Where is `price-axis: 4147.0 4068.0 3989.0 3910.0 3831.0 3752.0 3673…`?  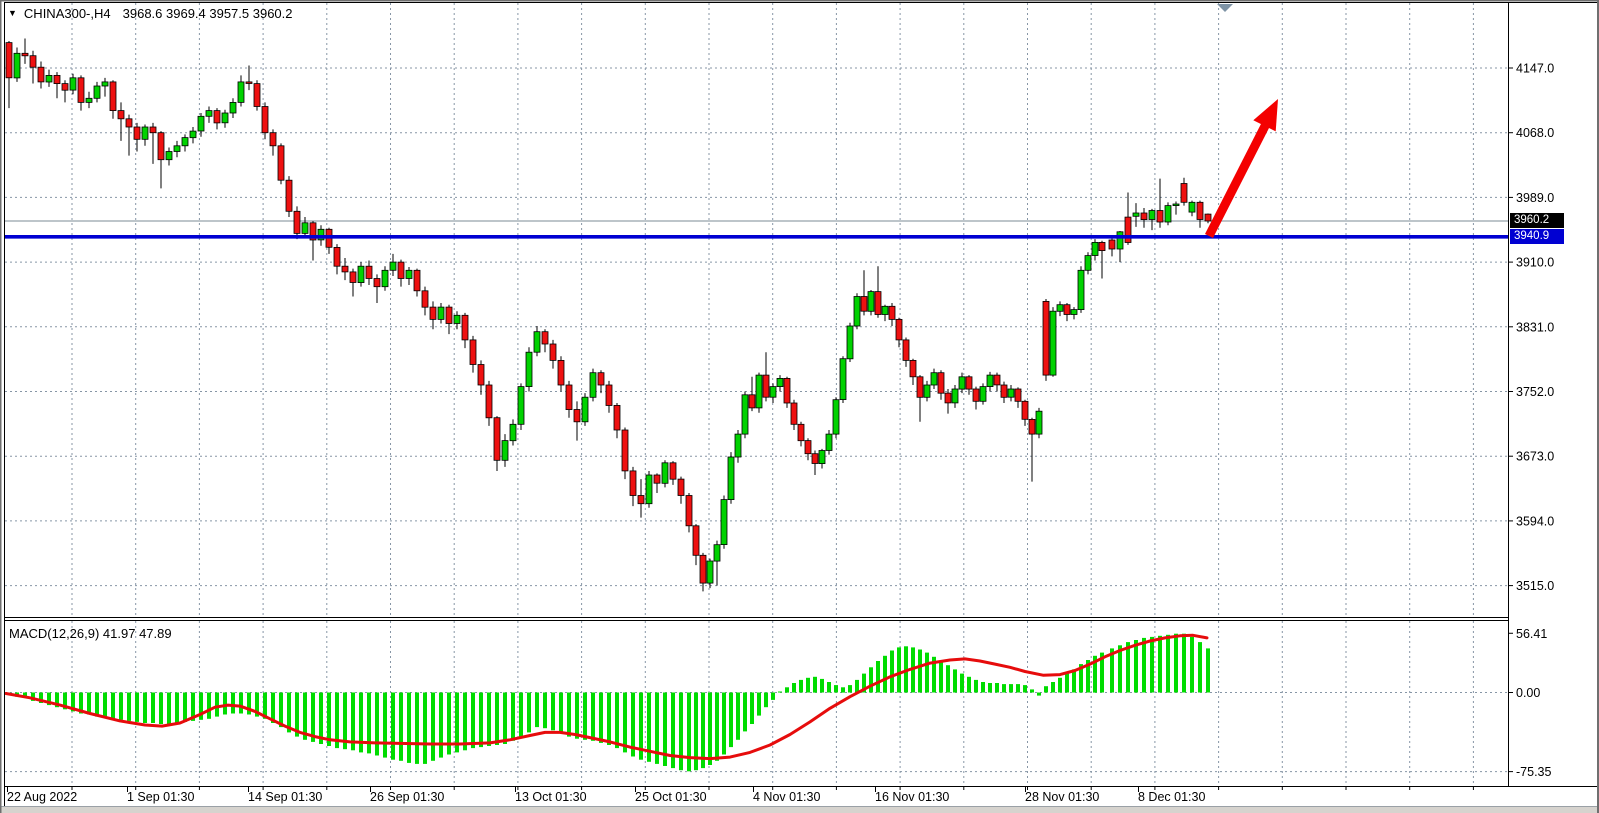
price-axis: 4147.0 4068.0 3989.0 3910.0 3831.0 3752.0 3673… is located at coordinates (1535, 421).